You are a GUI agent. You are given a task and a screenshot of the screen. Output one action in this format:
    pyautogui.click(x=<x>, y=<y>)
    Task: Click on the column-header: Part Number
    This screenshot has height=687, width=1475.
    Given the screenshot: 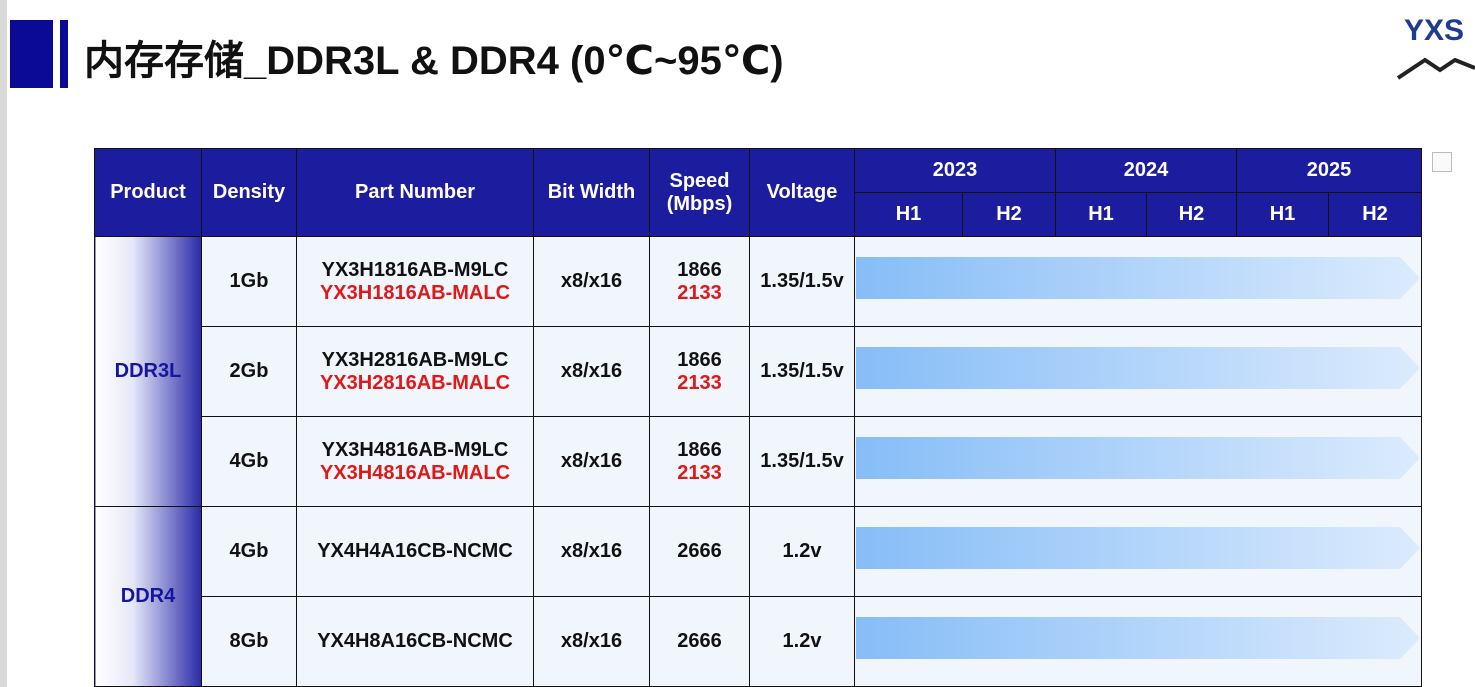 What is the action you would take?
    pyautogui.click(x=415, y=192)
    